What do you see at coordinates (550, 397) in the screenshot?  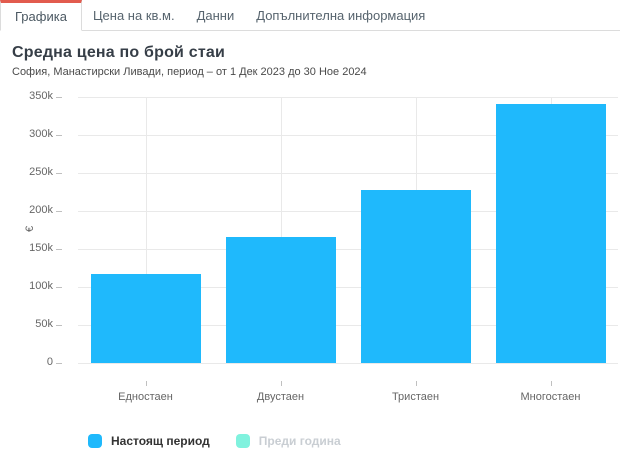 I see `x-axis-label: Многостаен` at bounding box center [550, 397].